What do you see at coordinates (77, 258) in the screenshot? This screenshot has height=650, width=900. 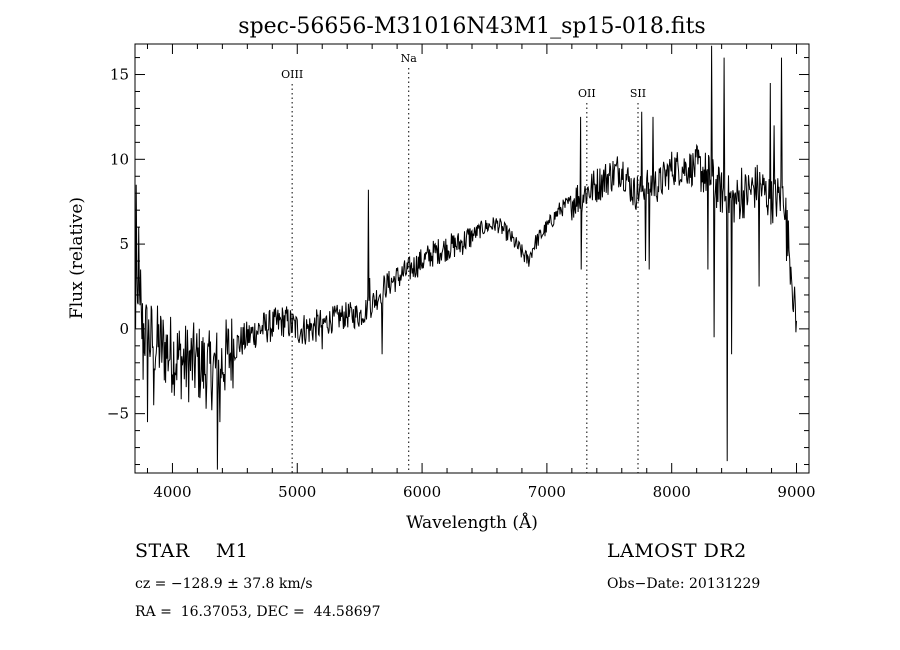 I see `y-axis-label: Flux (relative)` at bounding box center [77, 258].